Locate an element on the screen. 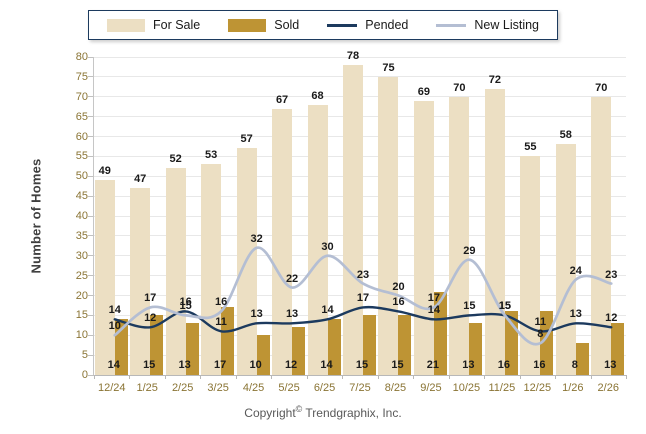 This screenshot has height=434, width=646. sold-value-label: 10 is located at coordinates (255, 365).